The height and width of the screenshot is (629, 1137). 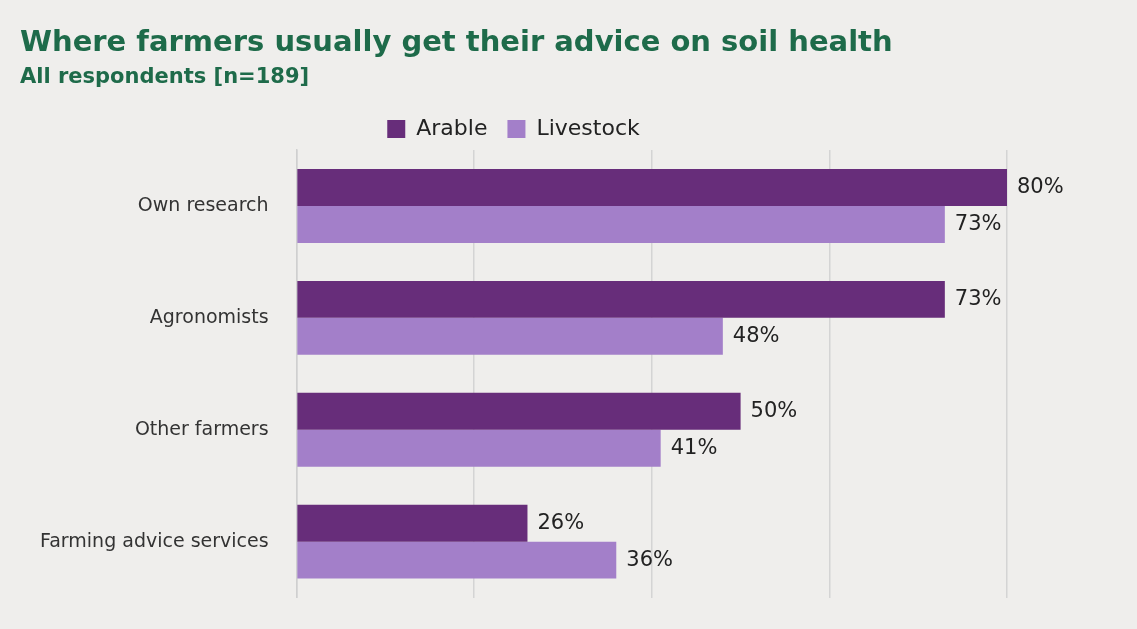 I want to click on chart-title: Where farmers usually get their advice on soil health, so click(x=456, y=40).